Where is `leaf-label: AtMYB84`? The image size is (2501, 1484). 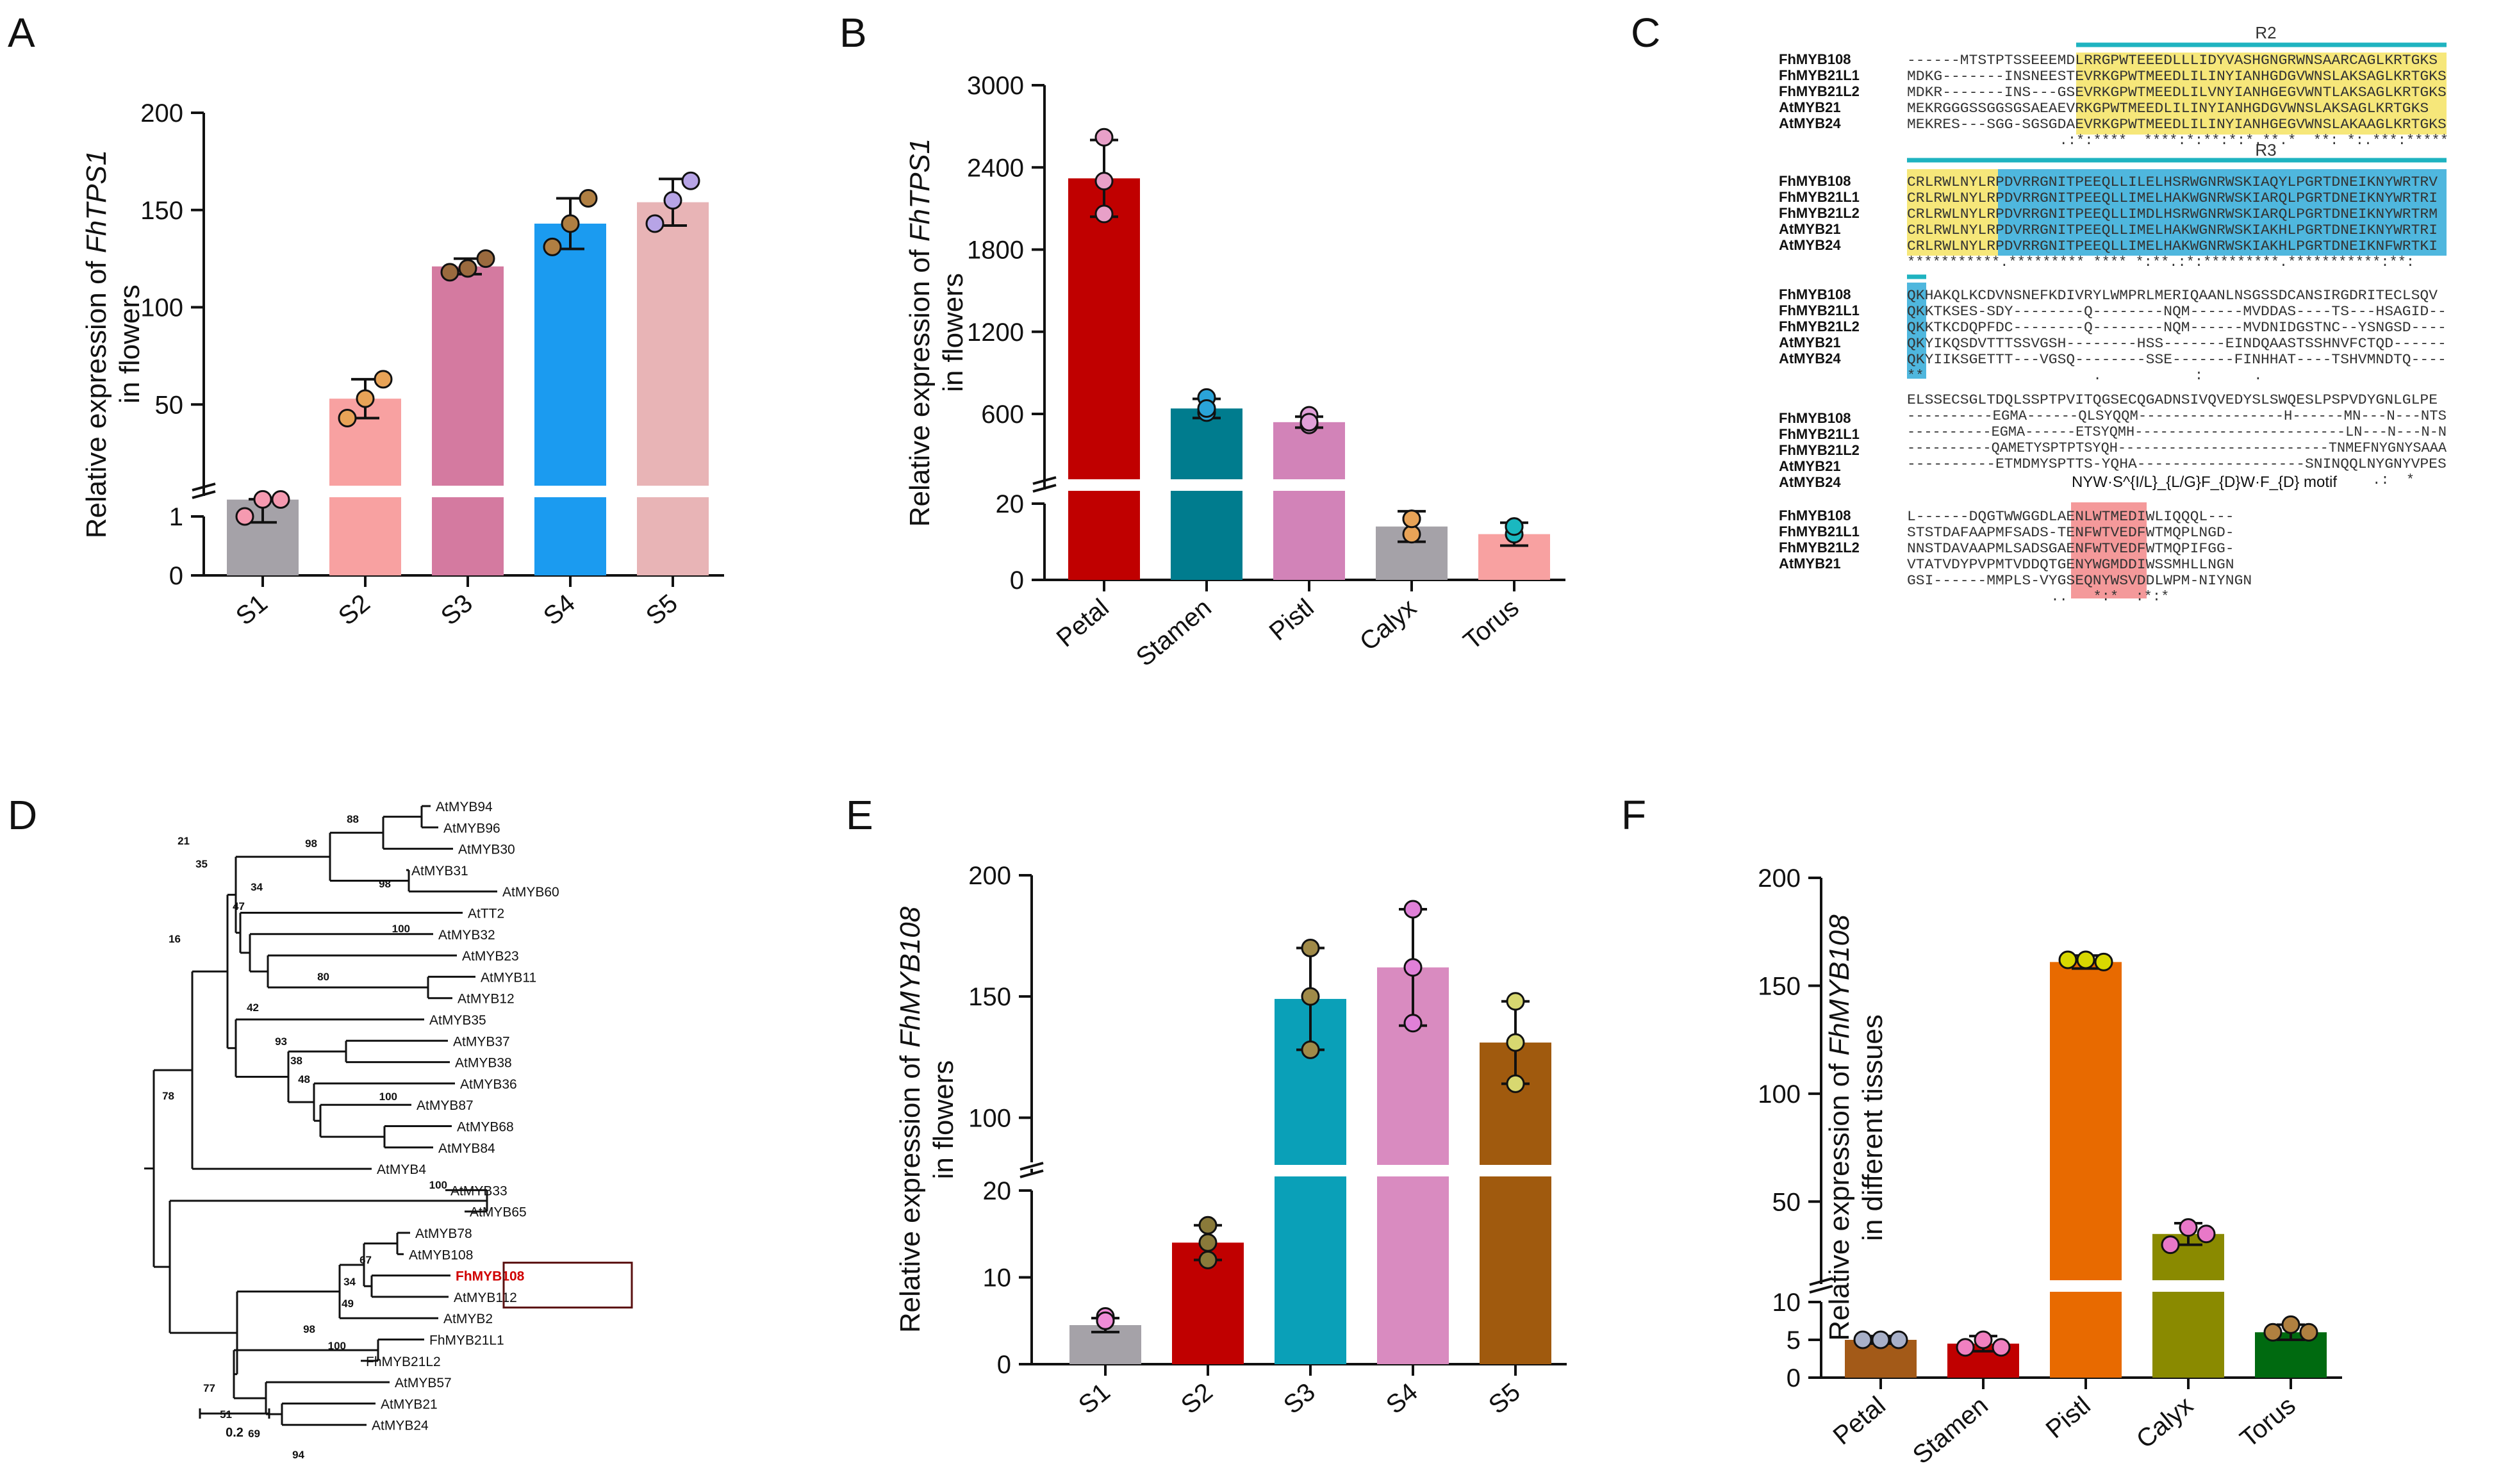 leaf-label: AtMYB84 is located at coordinates (467, 1148).